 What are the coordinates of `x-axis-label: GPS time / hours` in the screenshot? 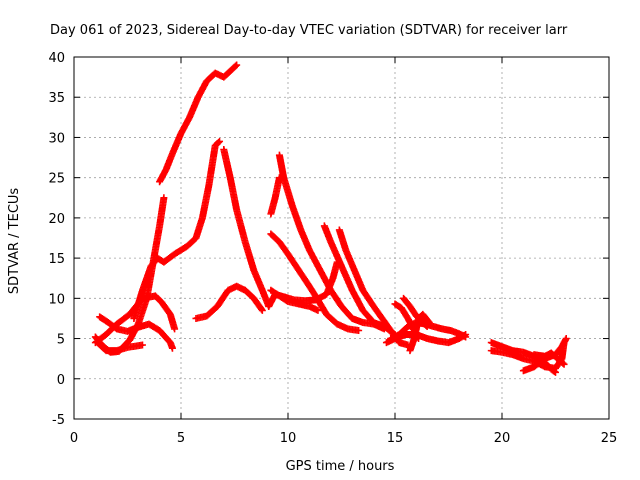 It's located at (340, 466).